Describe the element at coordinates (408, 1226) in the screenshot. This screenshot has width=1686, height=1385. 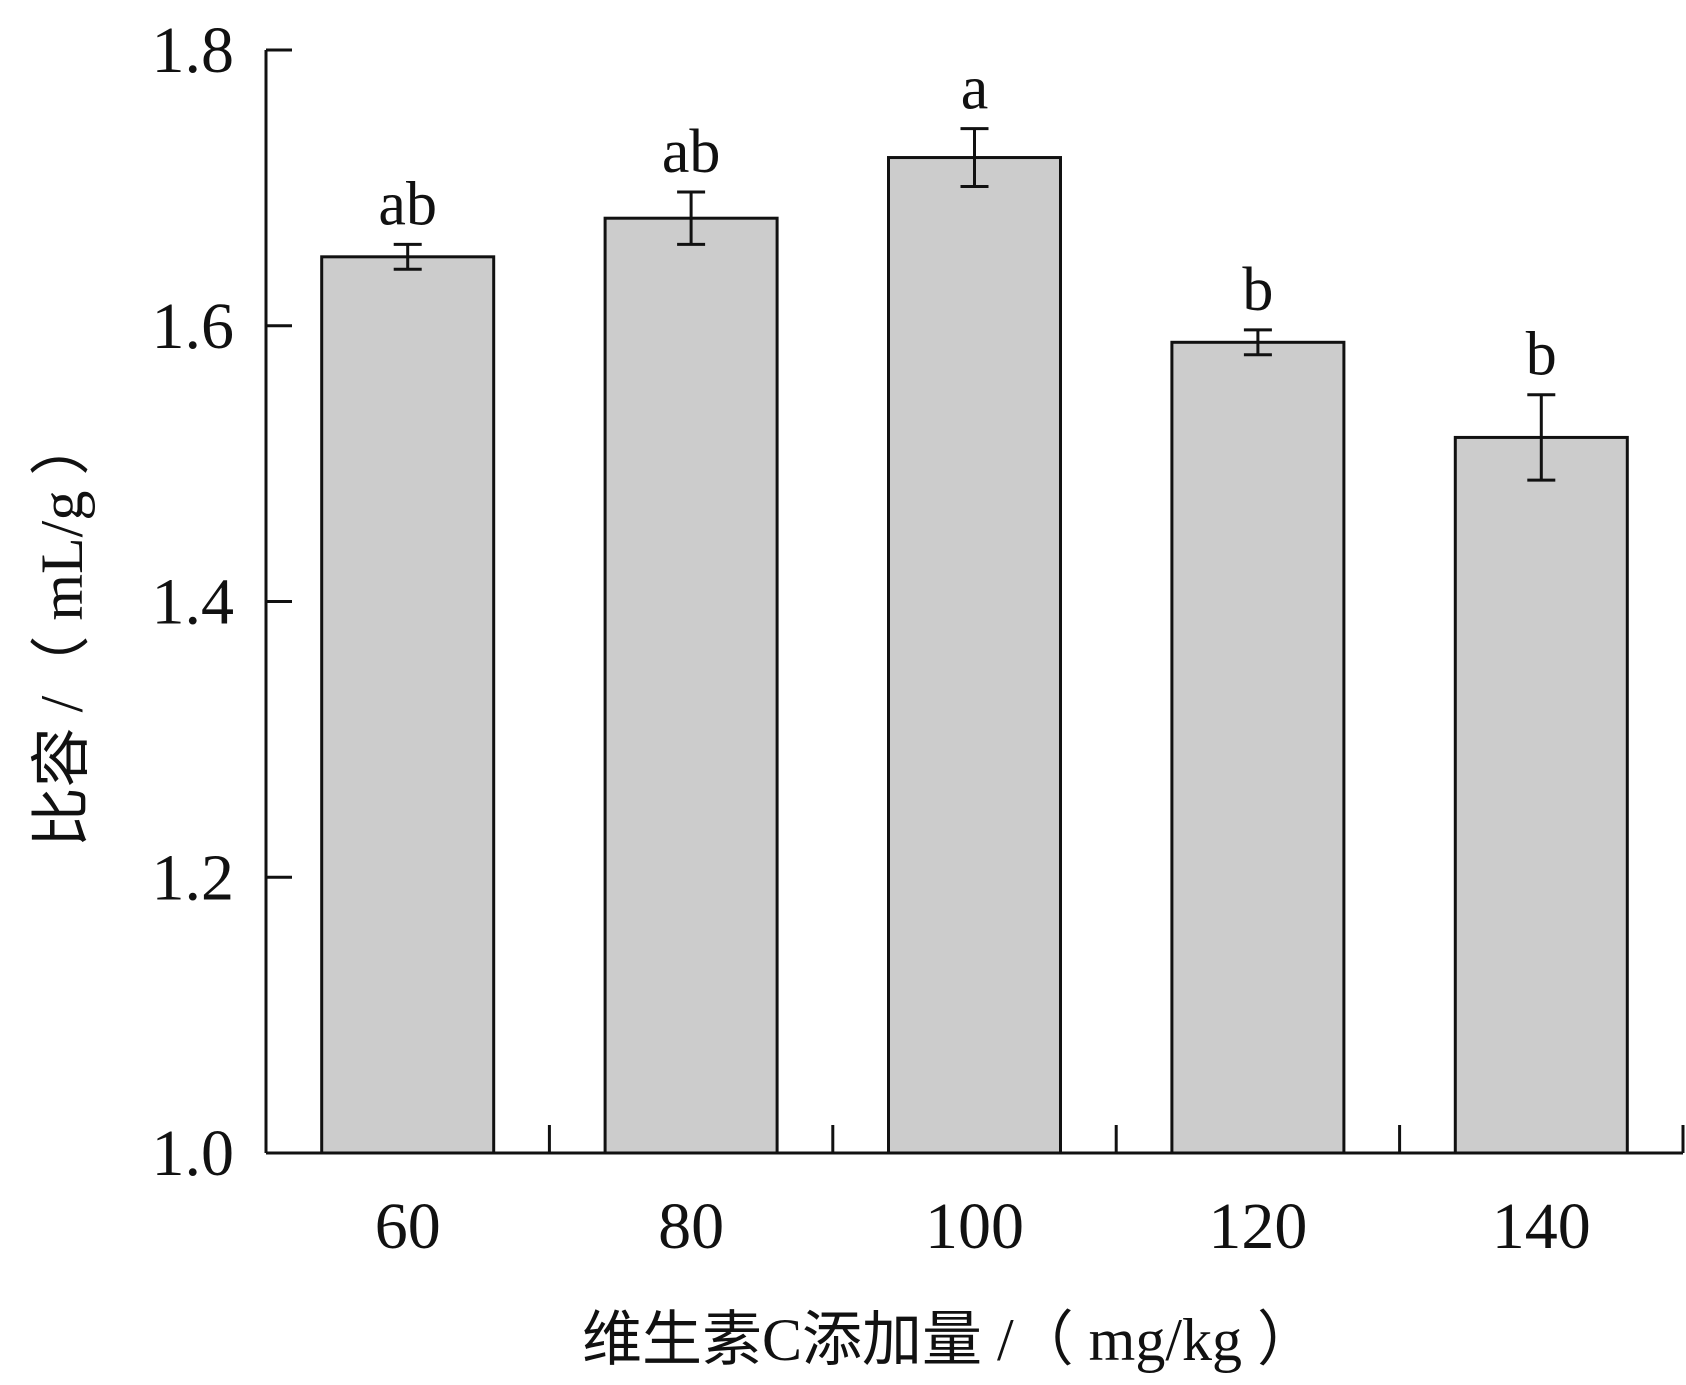
I see `x-tick-label-60: 60` at that location.